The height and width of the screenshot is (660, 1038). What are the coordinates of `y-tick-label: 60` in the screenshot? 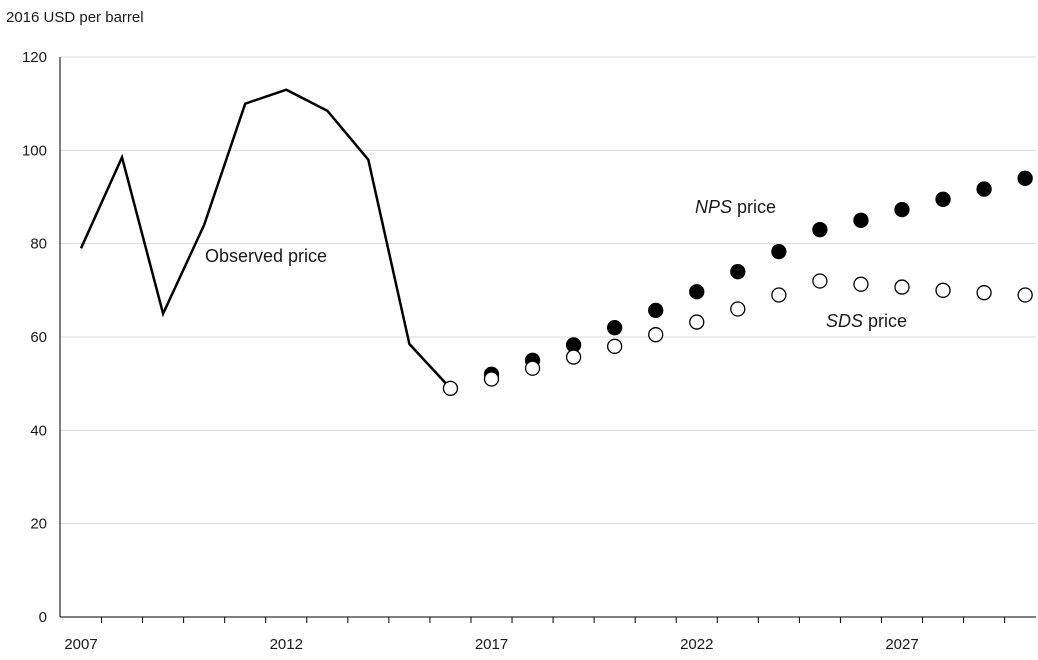 It's located at (38, 337).